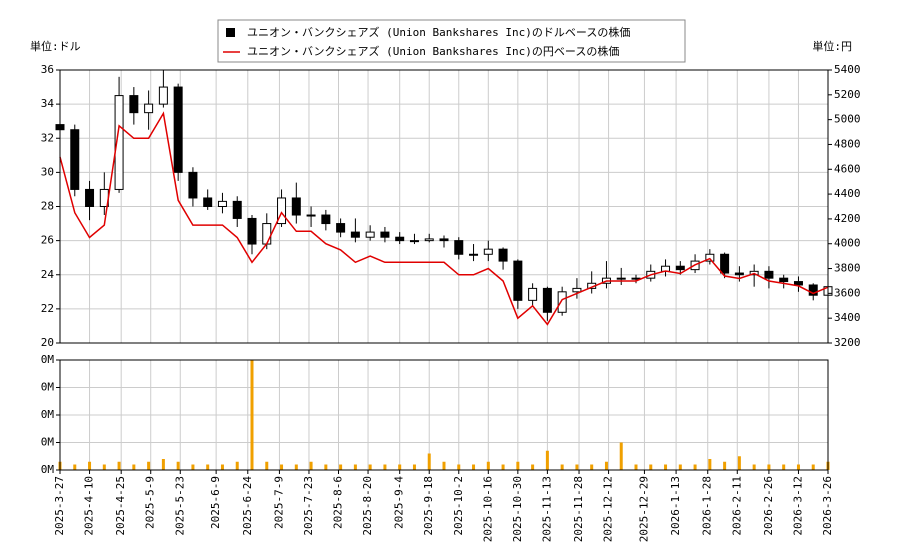 The image size is (900, 550). What do you see at coordinates (150, 502) in the screenshot?
I see `x-tick-label: 2025-5-9` at bounding box center [150, 502].